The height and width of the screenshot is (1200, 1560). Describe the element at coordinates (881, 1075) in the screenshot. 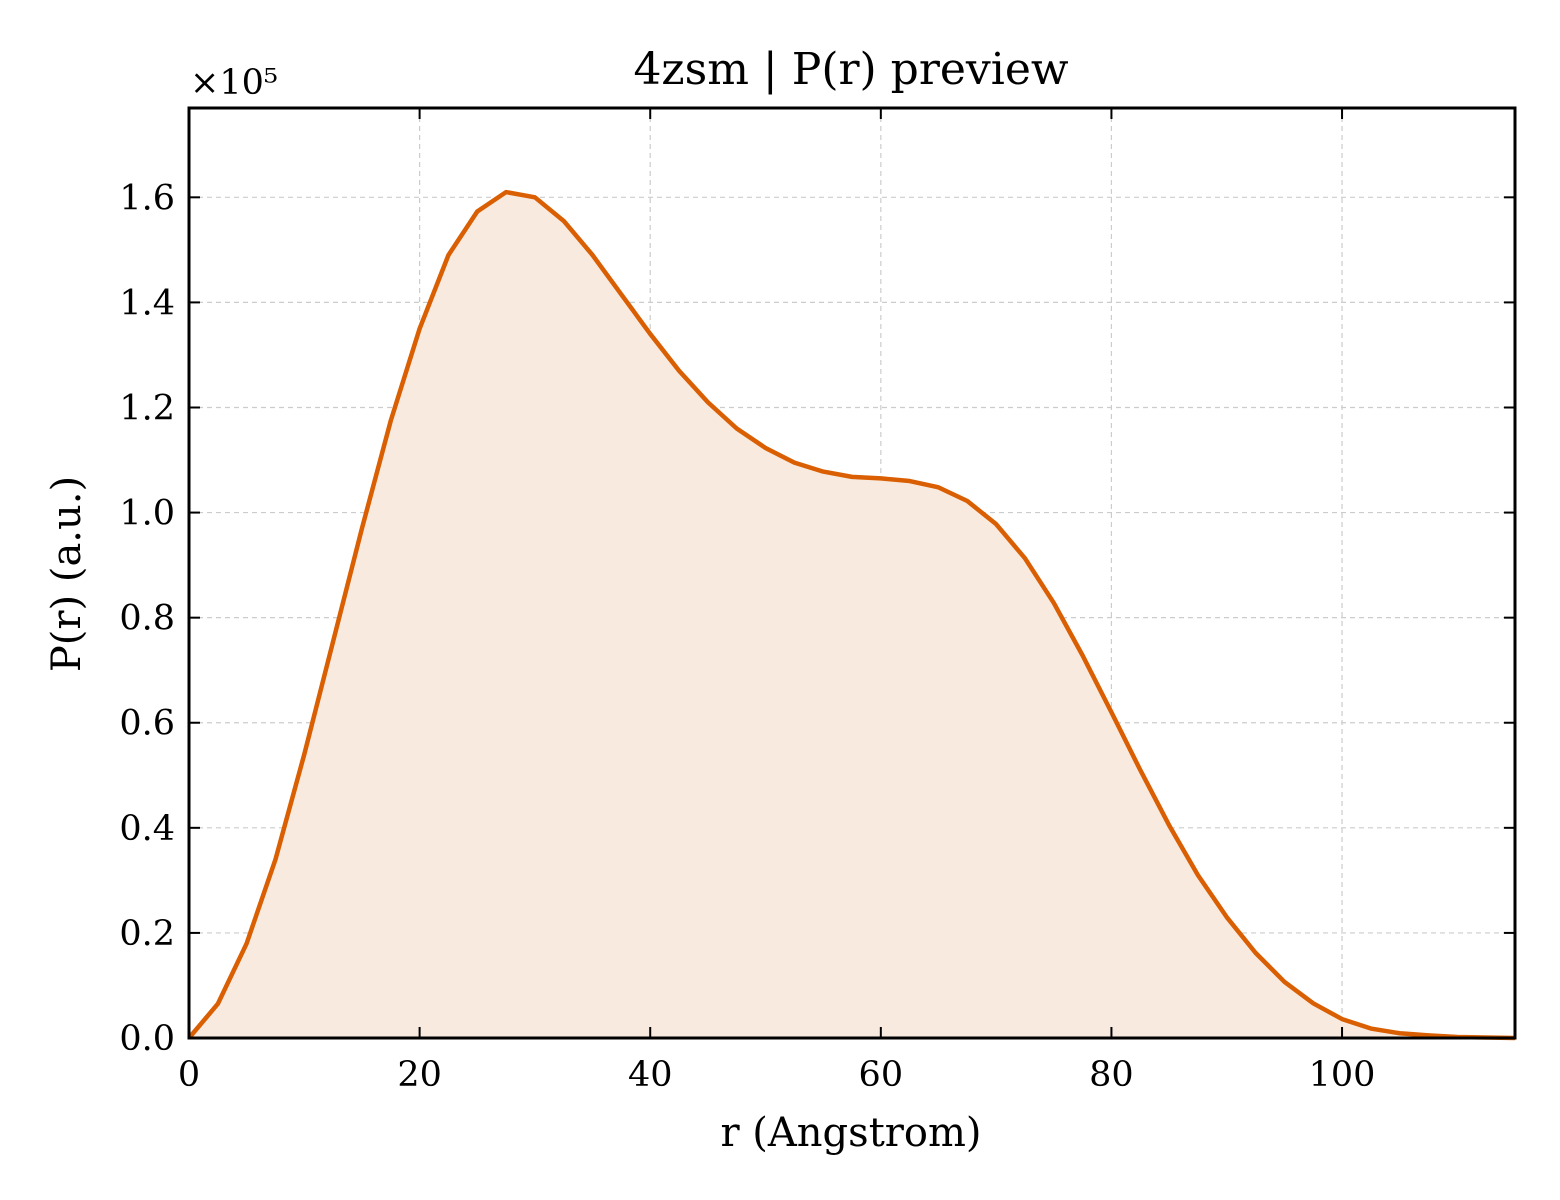

I see `x-tick-label: 60` at that location.